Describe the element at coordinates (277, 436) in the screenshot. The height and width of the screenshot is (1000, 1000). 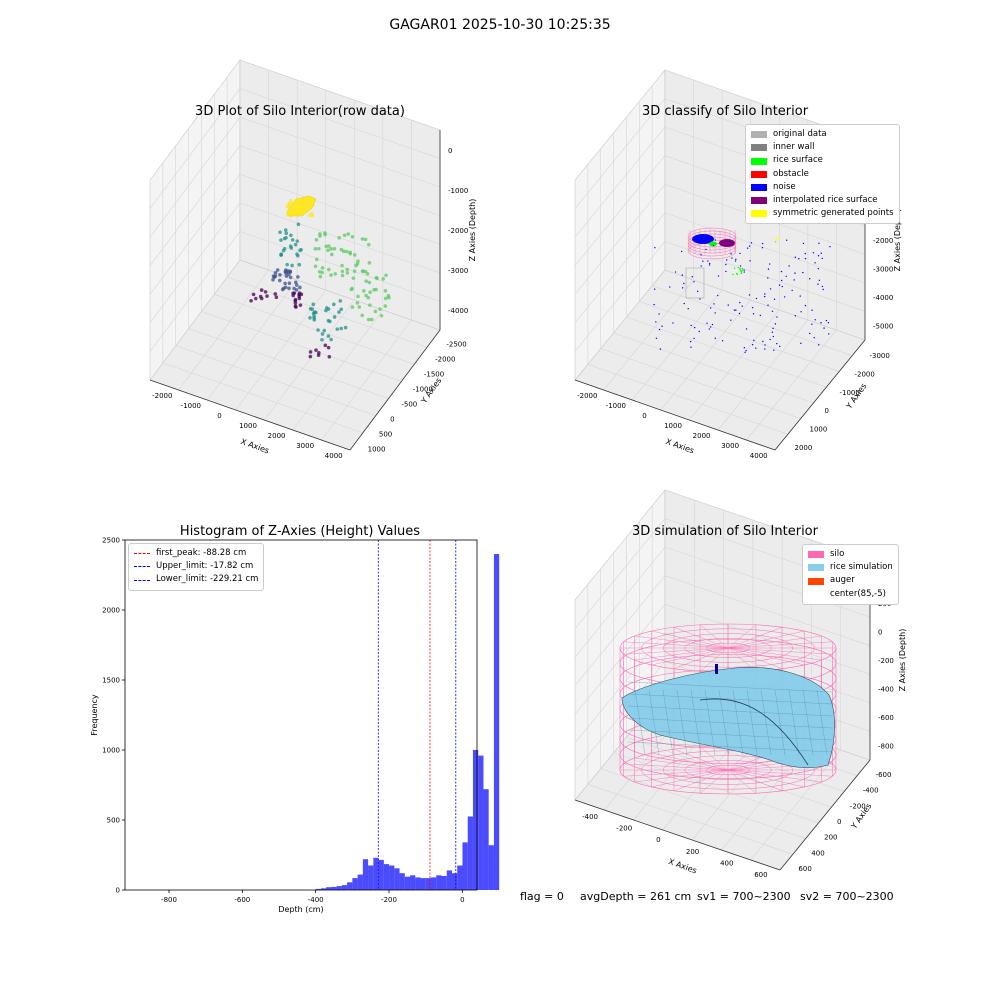
I see `x-tick-label: 2000` at that location.